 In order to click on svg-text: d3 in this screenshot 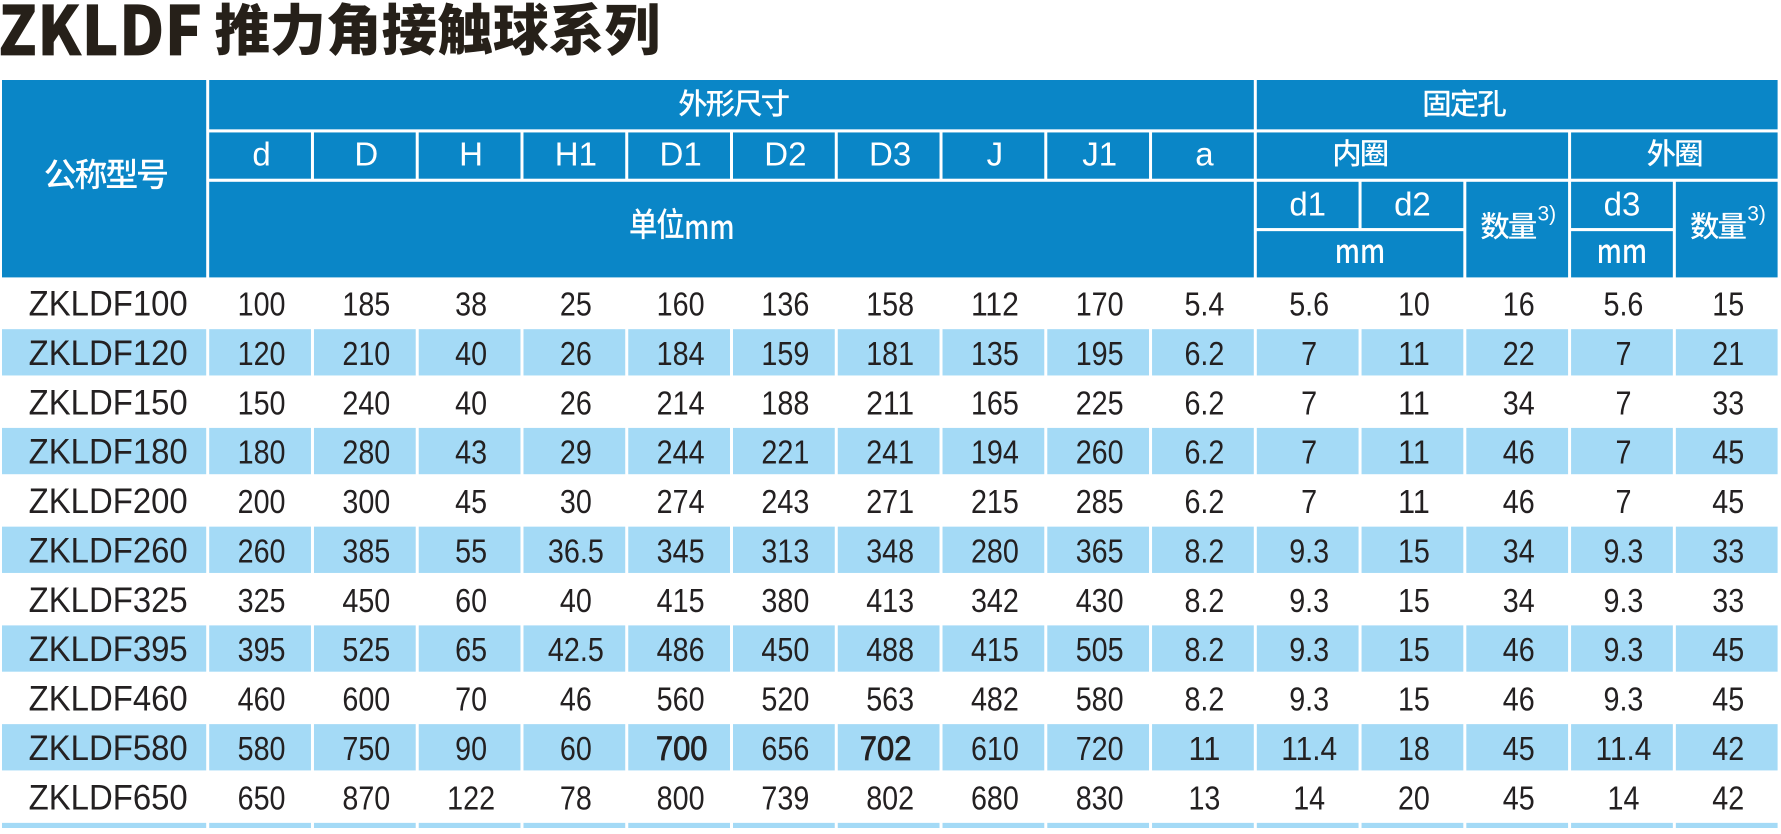, I will do `click(1622, 204)`.